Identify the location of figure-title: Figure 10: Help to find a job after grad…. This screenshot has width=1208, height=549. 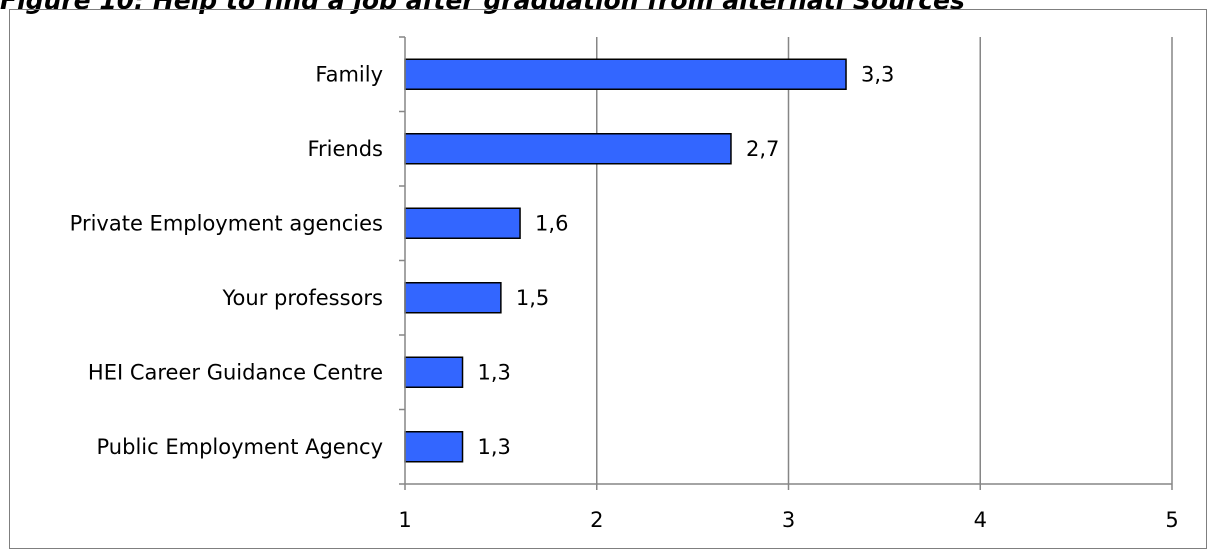
(482, 7).